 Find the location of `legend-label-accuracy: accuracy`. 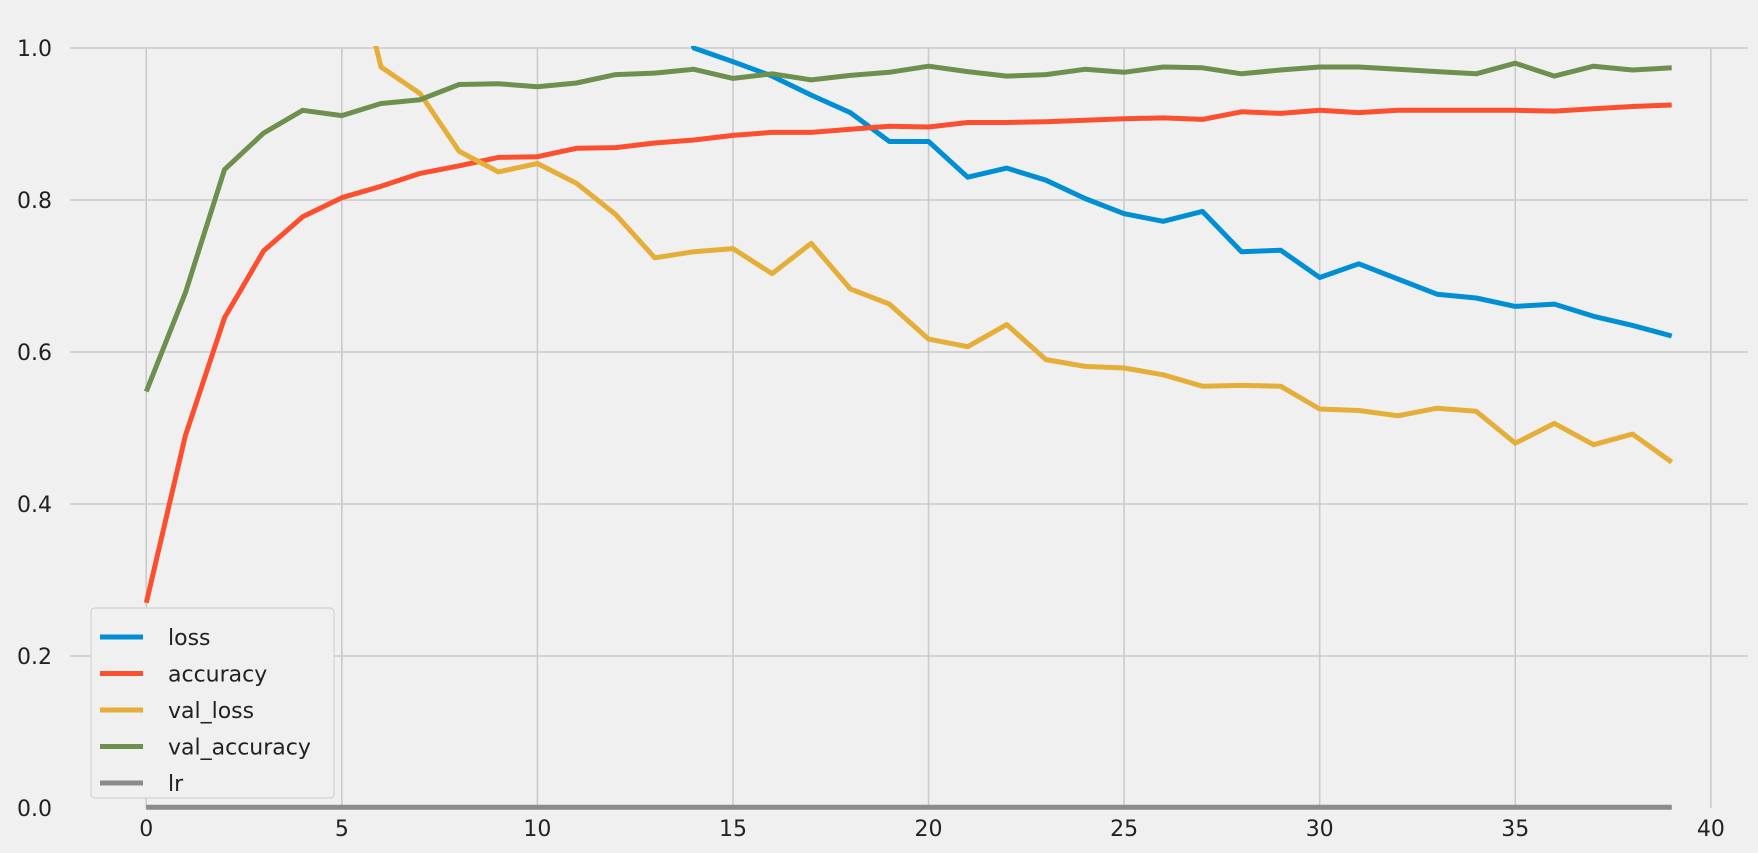

legend-label-accuracy: accuracy is located at coordinates (217, 675).